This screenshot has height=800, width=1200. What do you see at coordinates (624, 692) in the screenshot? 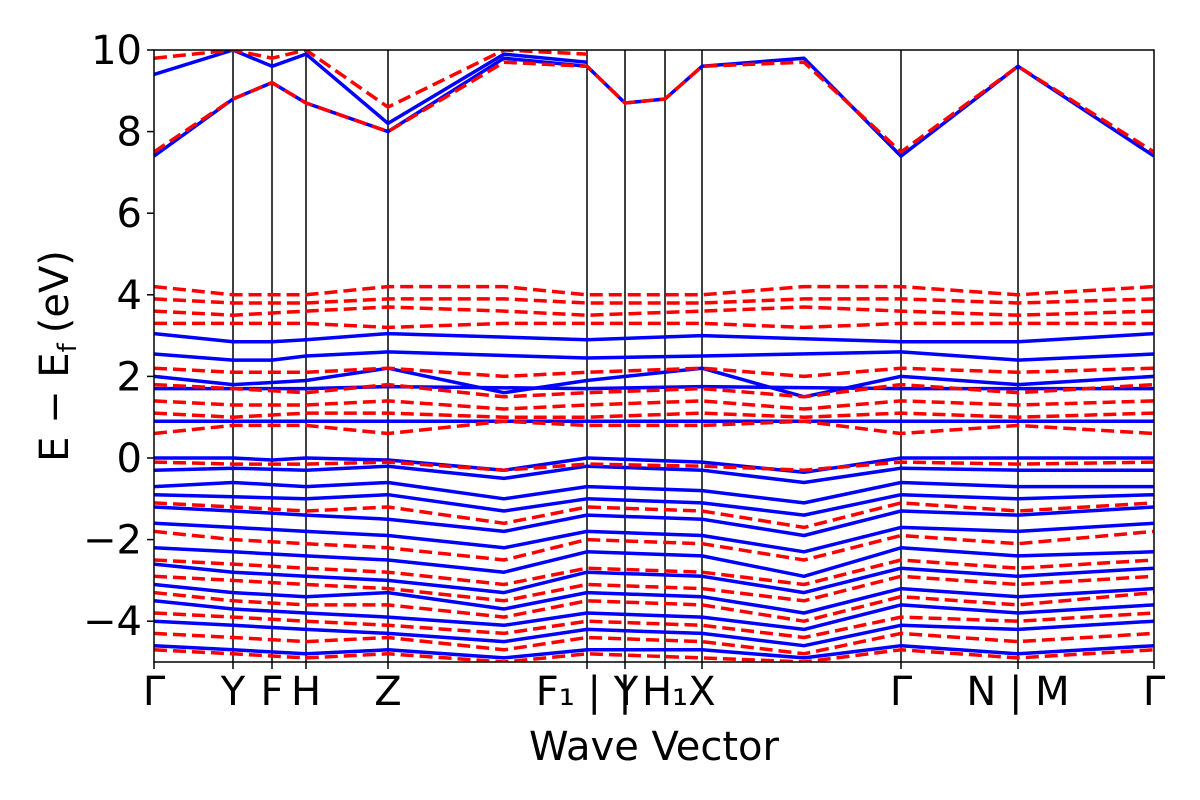
I see `x-tick-label: |` at bounding box center [624, 692].